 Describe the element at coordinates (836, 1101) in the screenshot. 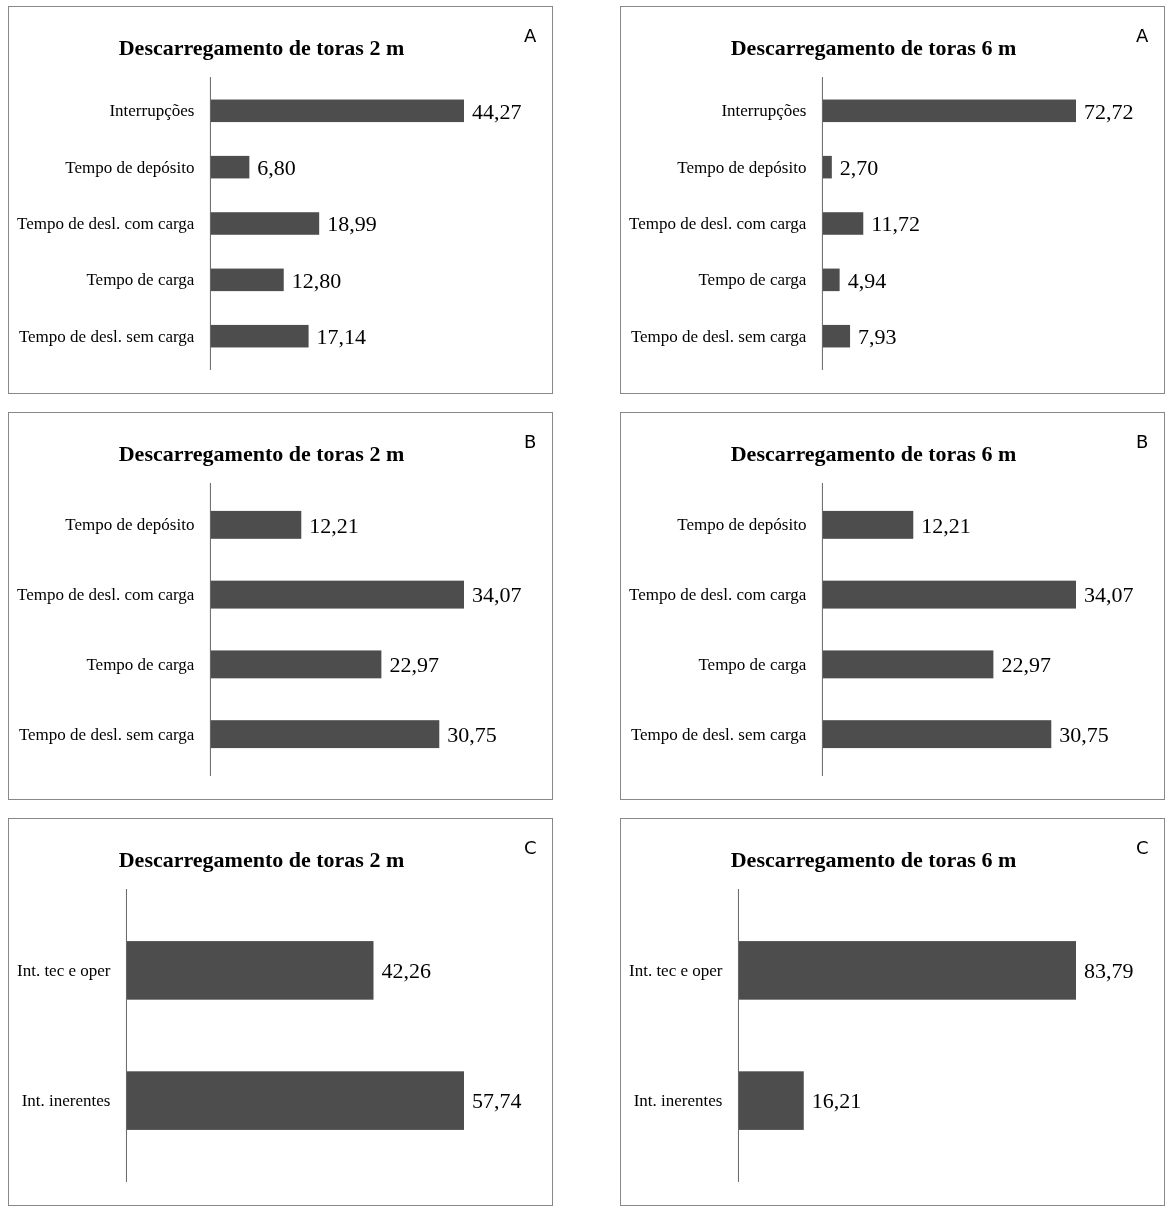

I see `data-label: 16,21` at that location.